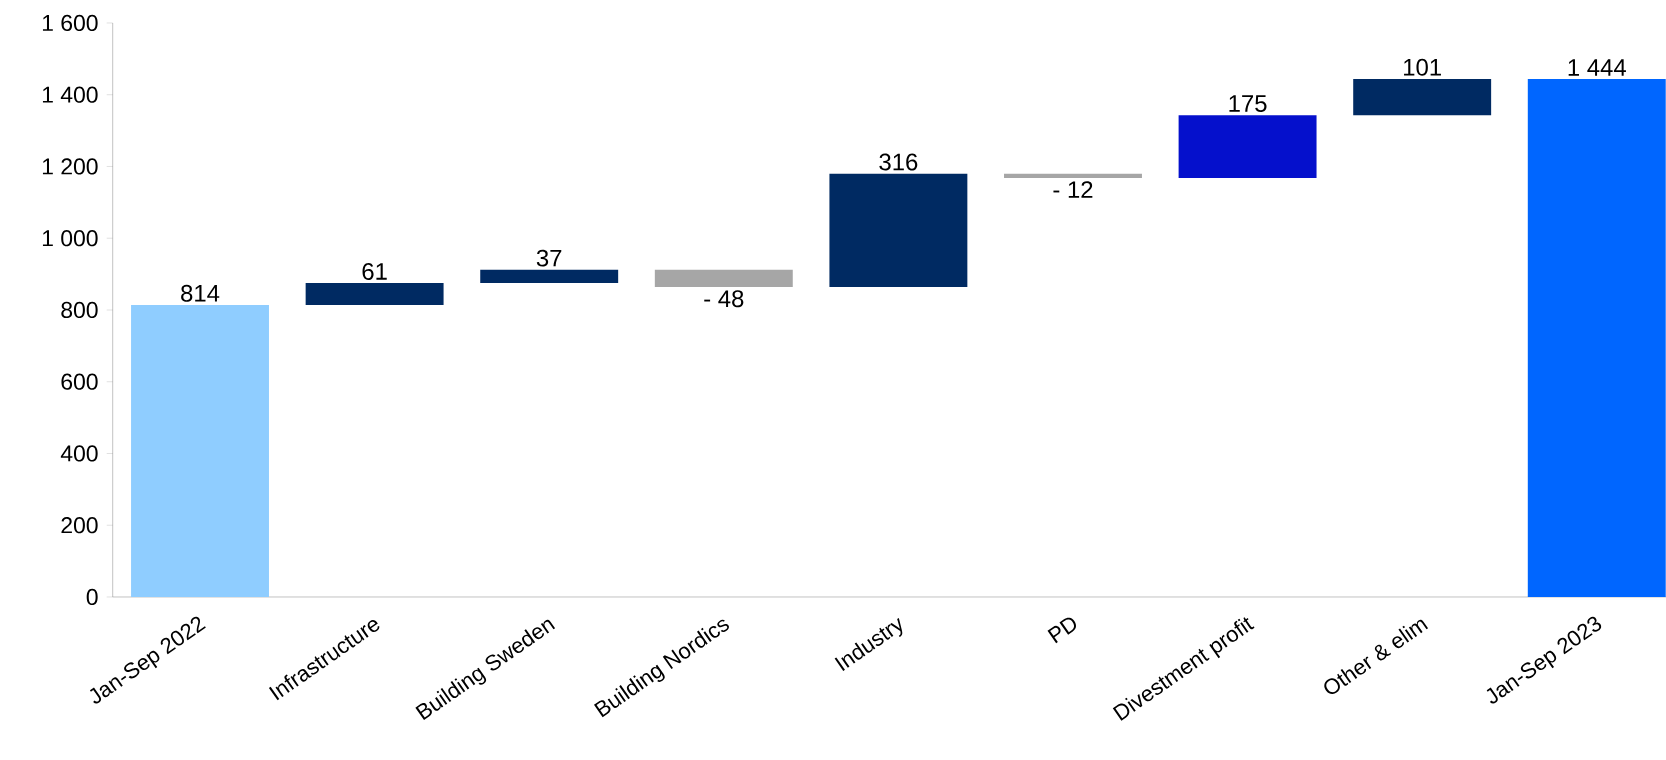 Image resolution: width=1666 pixels, height=760 pixels. Describe the element at coordinates (70, 23) in the screenshot. I see `y-tick-label: 1 600` at that location.